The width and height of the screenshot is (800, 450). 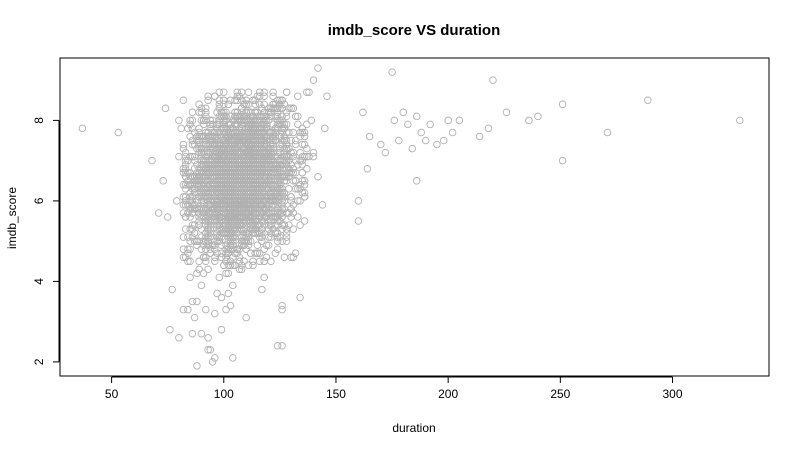 What do you see at coordinates (414, 30) in the screenshot?
I see `chart-title: imdb_score VS duration` at bounding box center [414, 30].